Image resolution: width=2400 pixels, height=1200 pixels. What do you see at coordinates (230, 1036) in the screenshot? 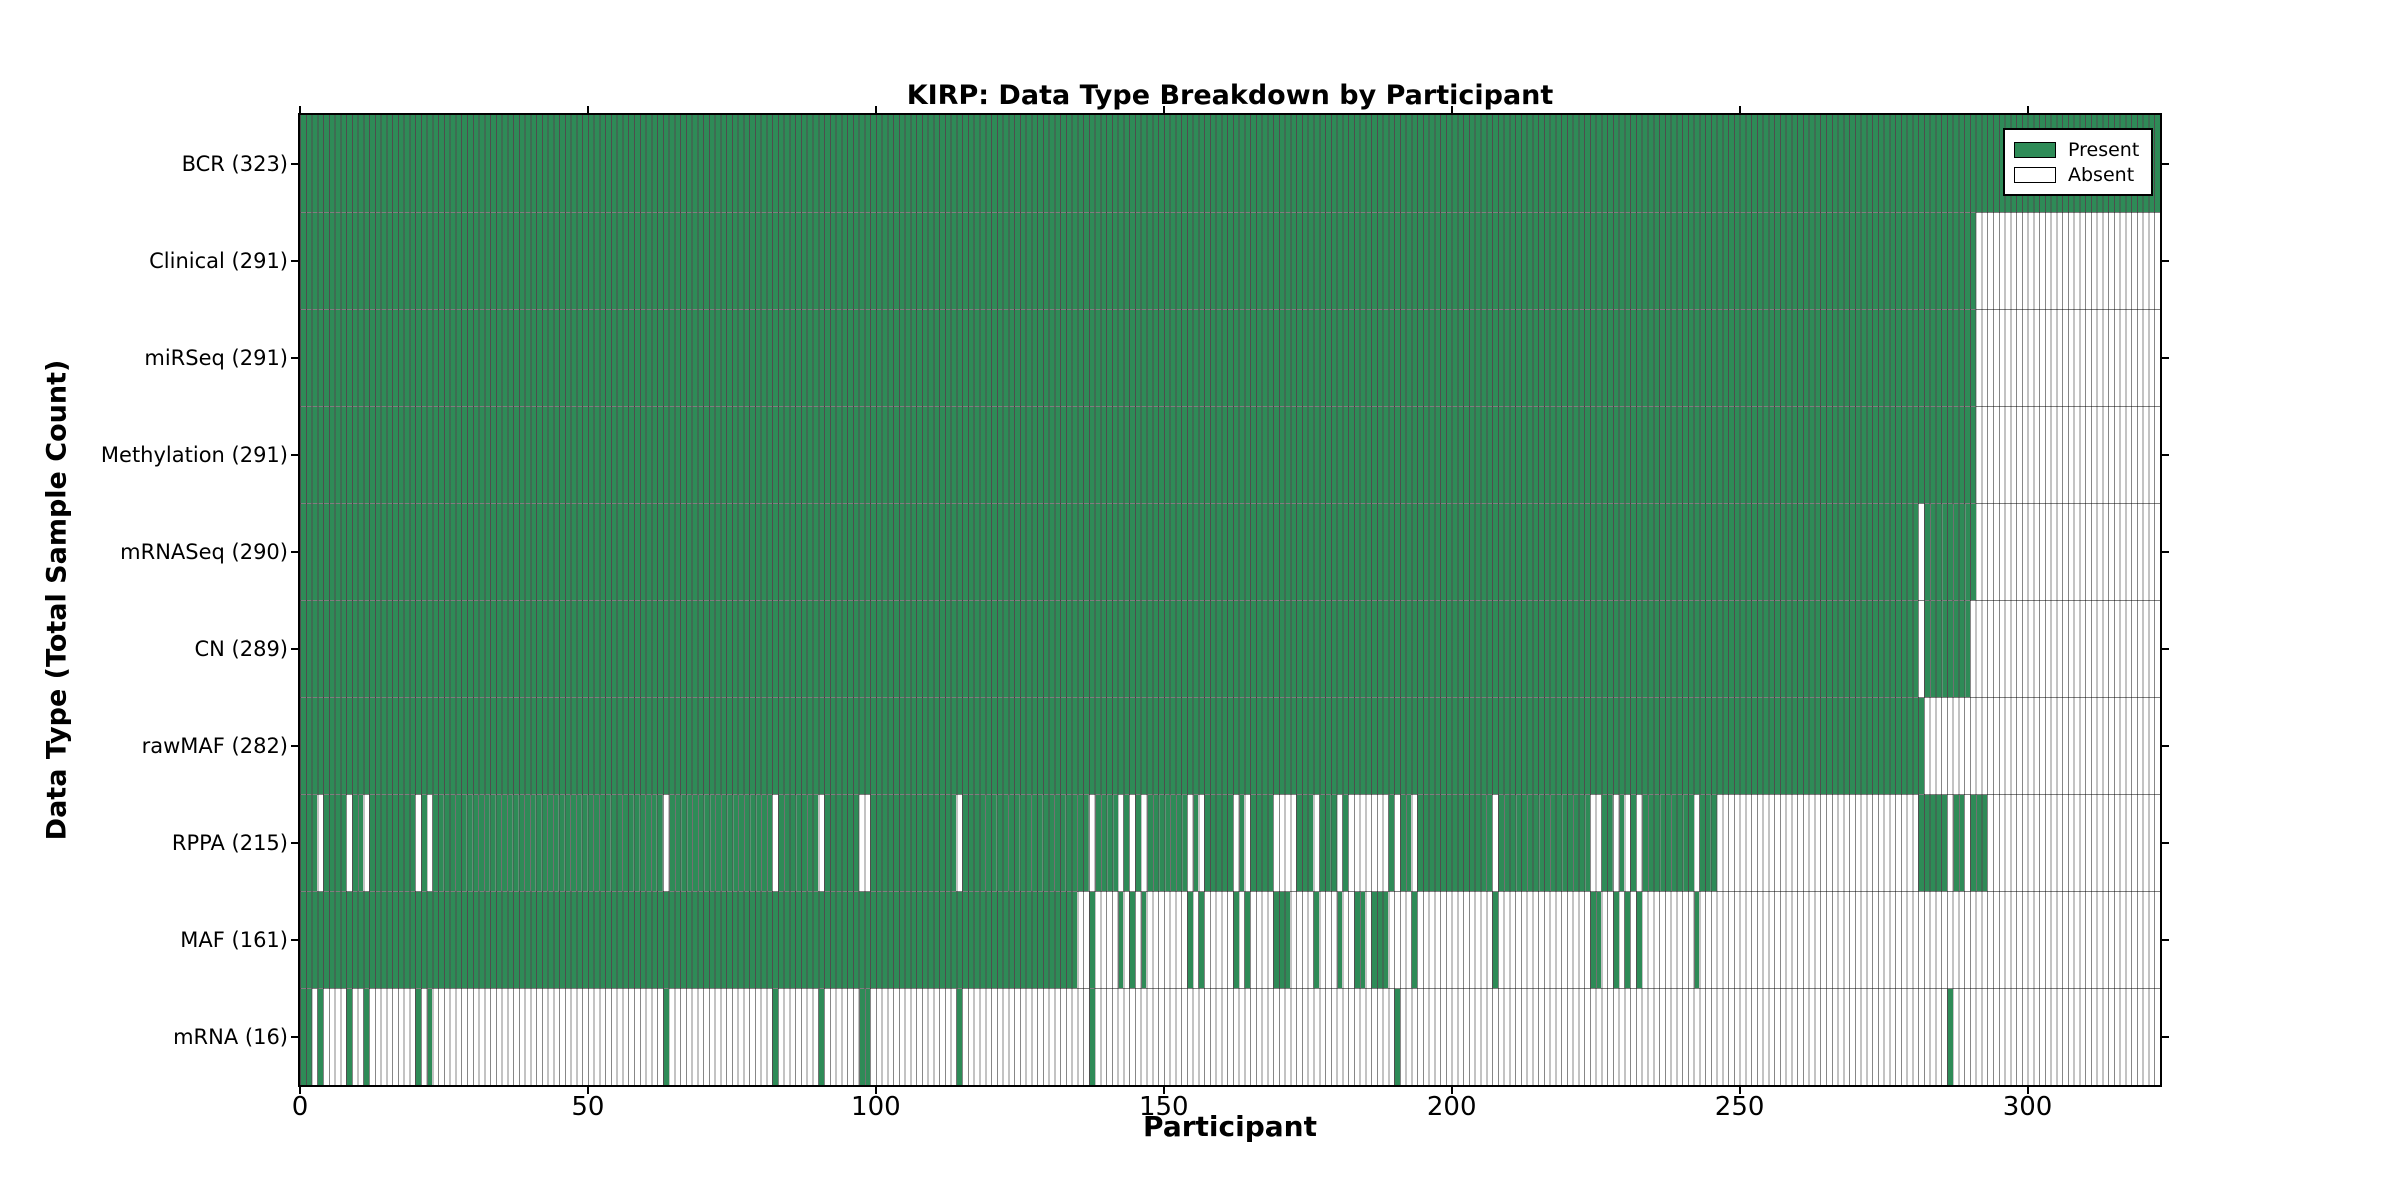
I see `y-tick-label: mRNA (16)` at bounding box center [230, 1036].